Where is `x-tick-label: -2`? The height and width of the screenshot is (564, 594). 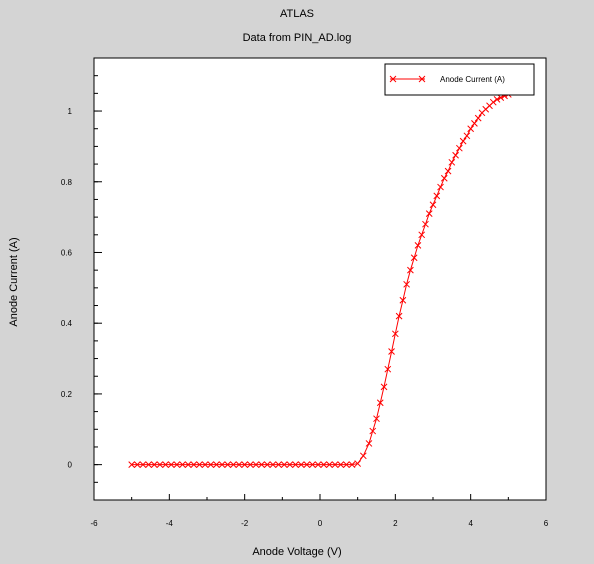
x-tick-label: -2 is located at coordinates (245, 523).